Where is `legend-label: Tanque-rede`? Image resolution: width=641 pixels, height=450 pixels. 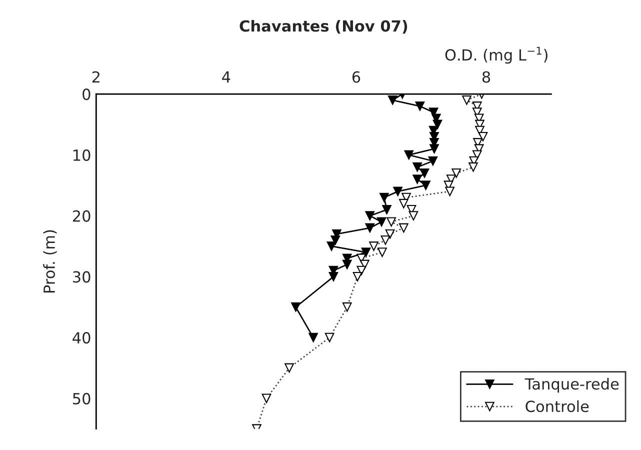 legend-label: Tanque-rede is located at coordinates (571, 385).